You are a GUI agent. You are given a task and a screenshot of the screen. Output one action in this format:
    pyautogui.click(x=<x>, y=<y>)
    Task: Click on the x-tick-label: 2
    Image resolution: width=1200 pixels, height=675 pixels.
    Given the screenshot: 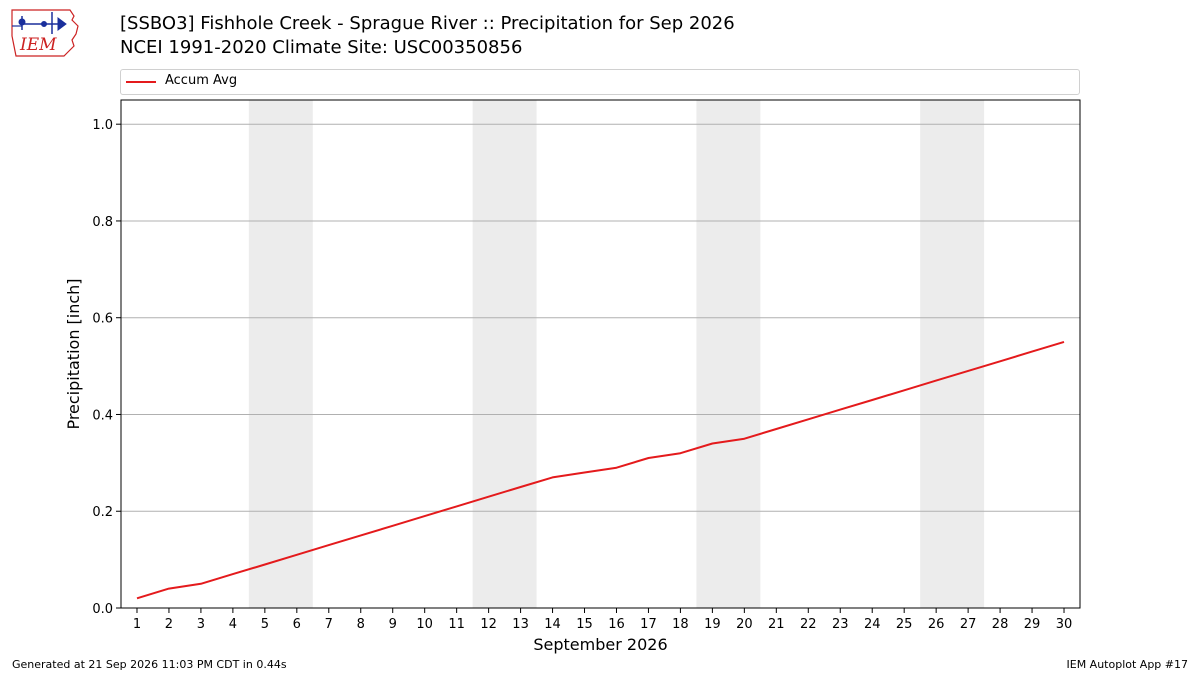 What is the action you would take?
    pyautogui.click(x=169, y=624)
    